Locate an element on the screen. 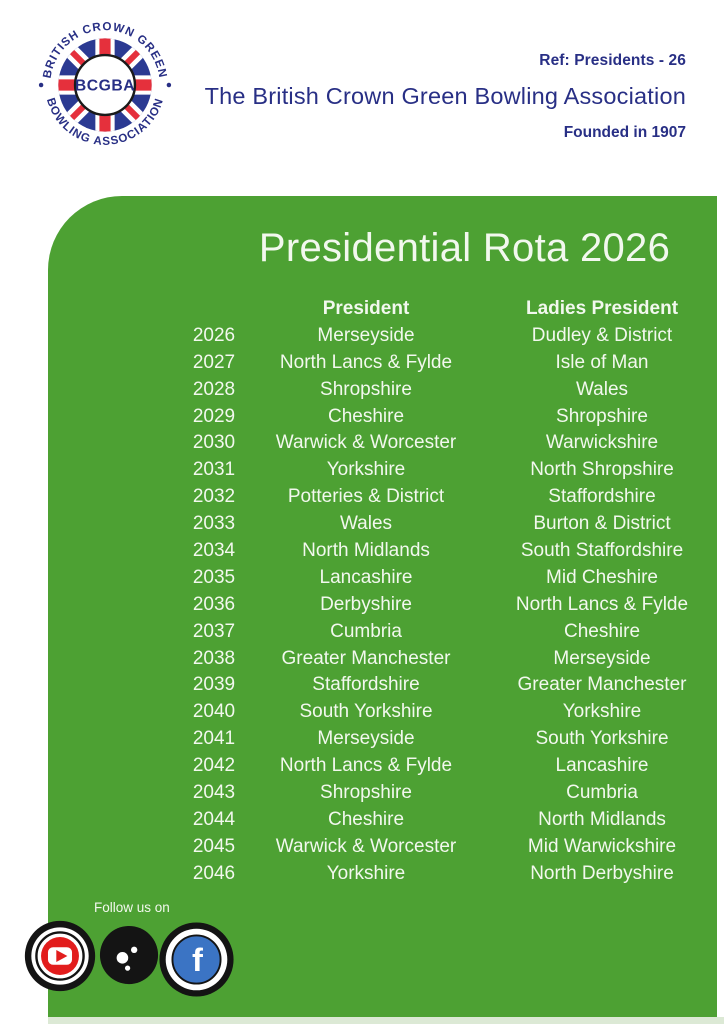 This screenshot has height=1024, width=724. cell-president: Lancashire is located at coordinates (366, 577).